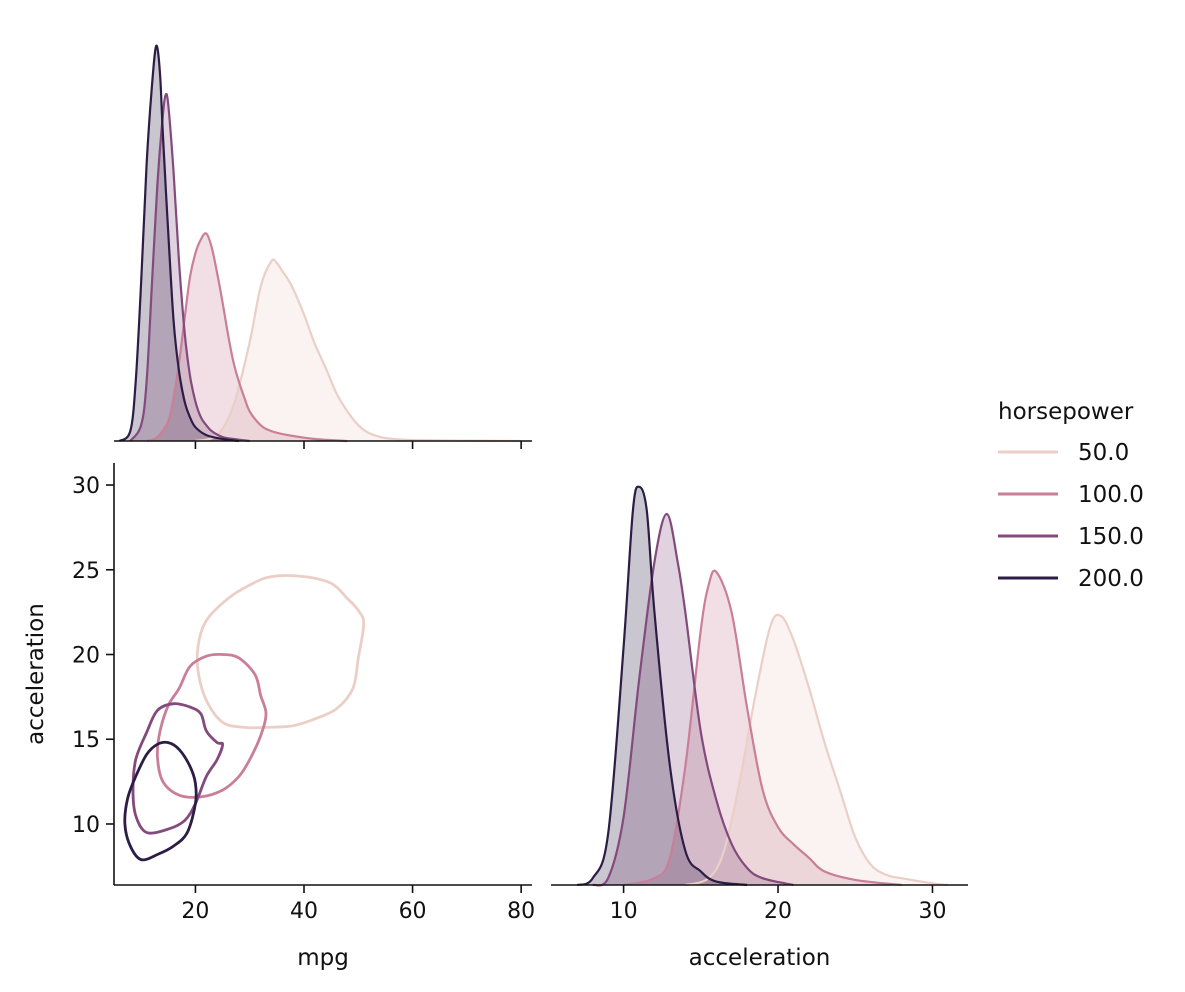 The width and height of the screenshot is (1185, 992). What do you see at coordinates (160, 801) in the screenshot?
I see `contour-200.0` at bounding box center [160, 801].